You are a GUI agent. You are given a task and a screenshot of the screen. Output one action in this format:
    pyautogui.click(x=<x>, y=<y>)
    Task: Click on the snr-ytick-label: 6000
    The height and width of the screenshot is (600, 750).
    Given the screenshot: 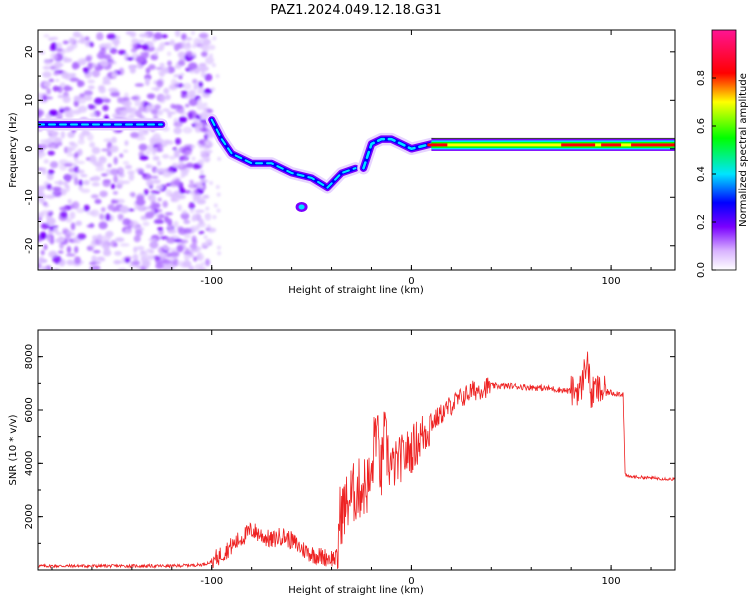 What is the action you would take?
    pyautogui.click(x=29, y=409)
    